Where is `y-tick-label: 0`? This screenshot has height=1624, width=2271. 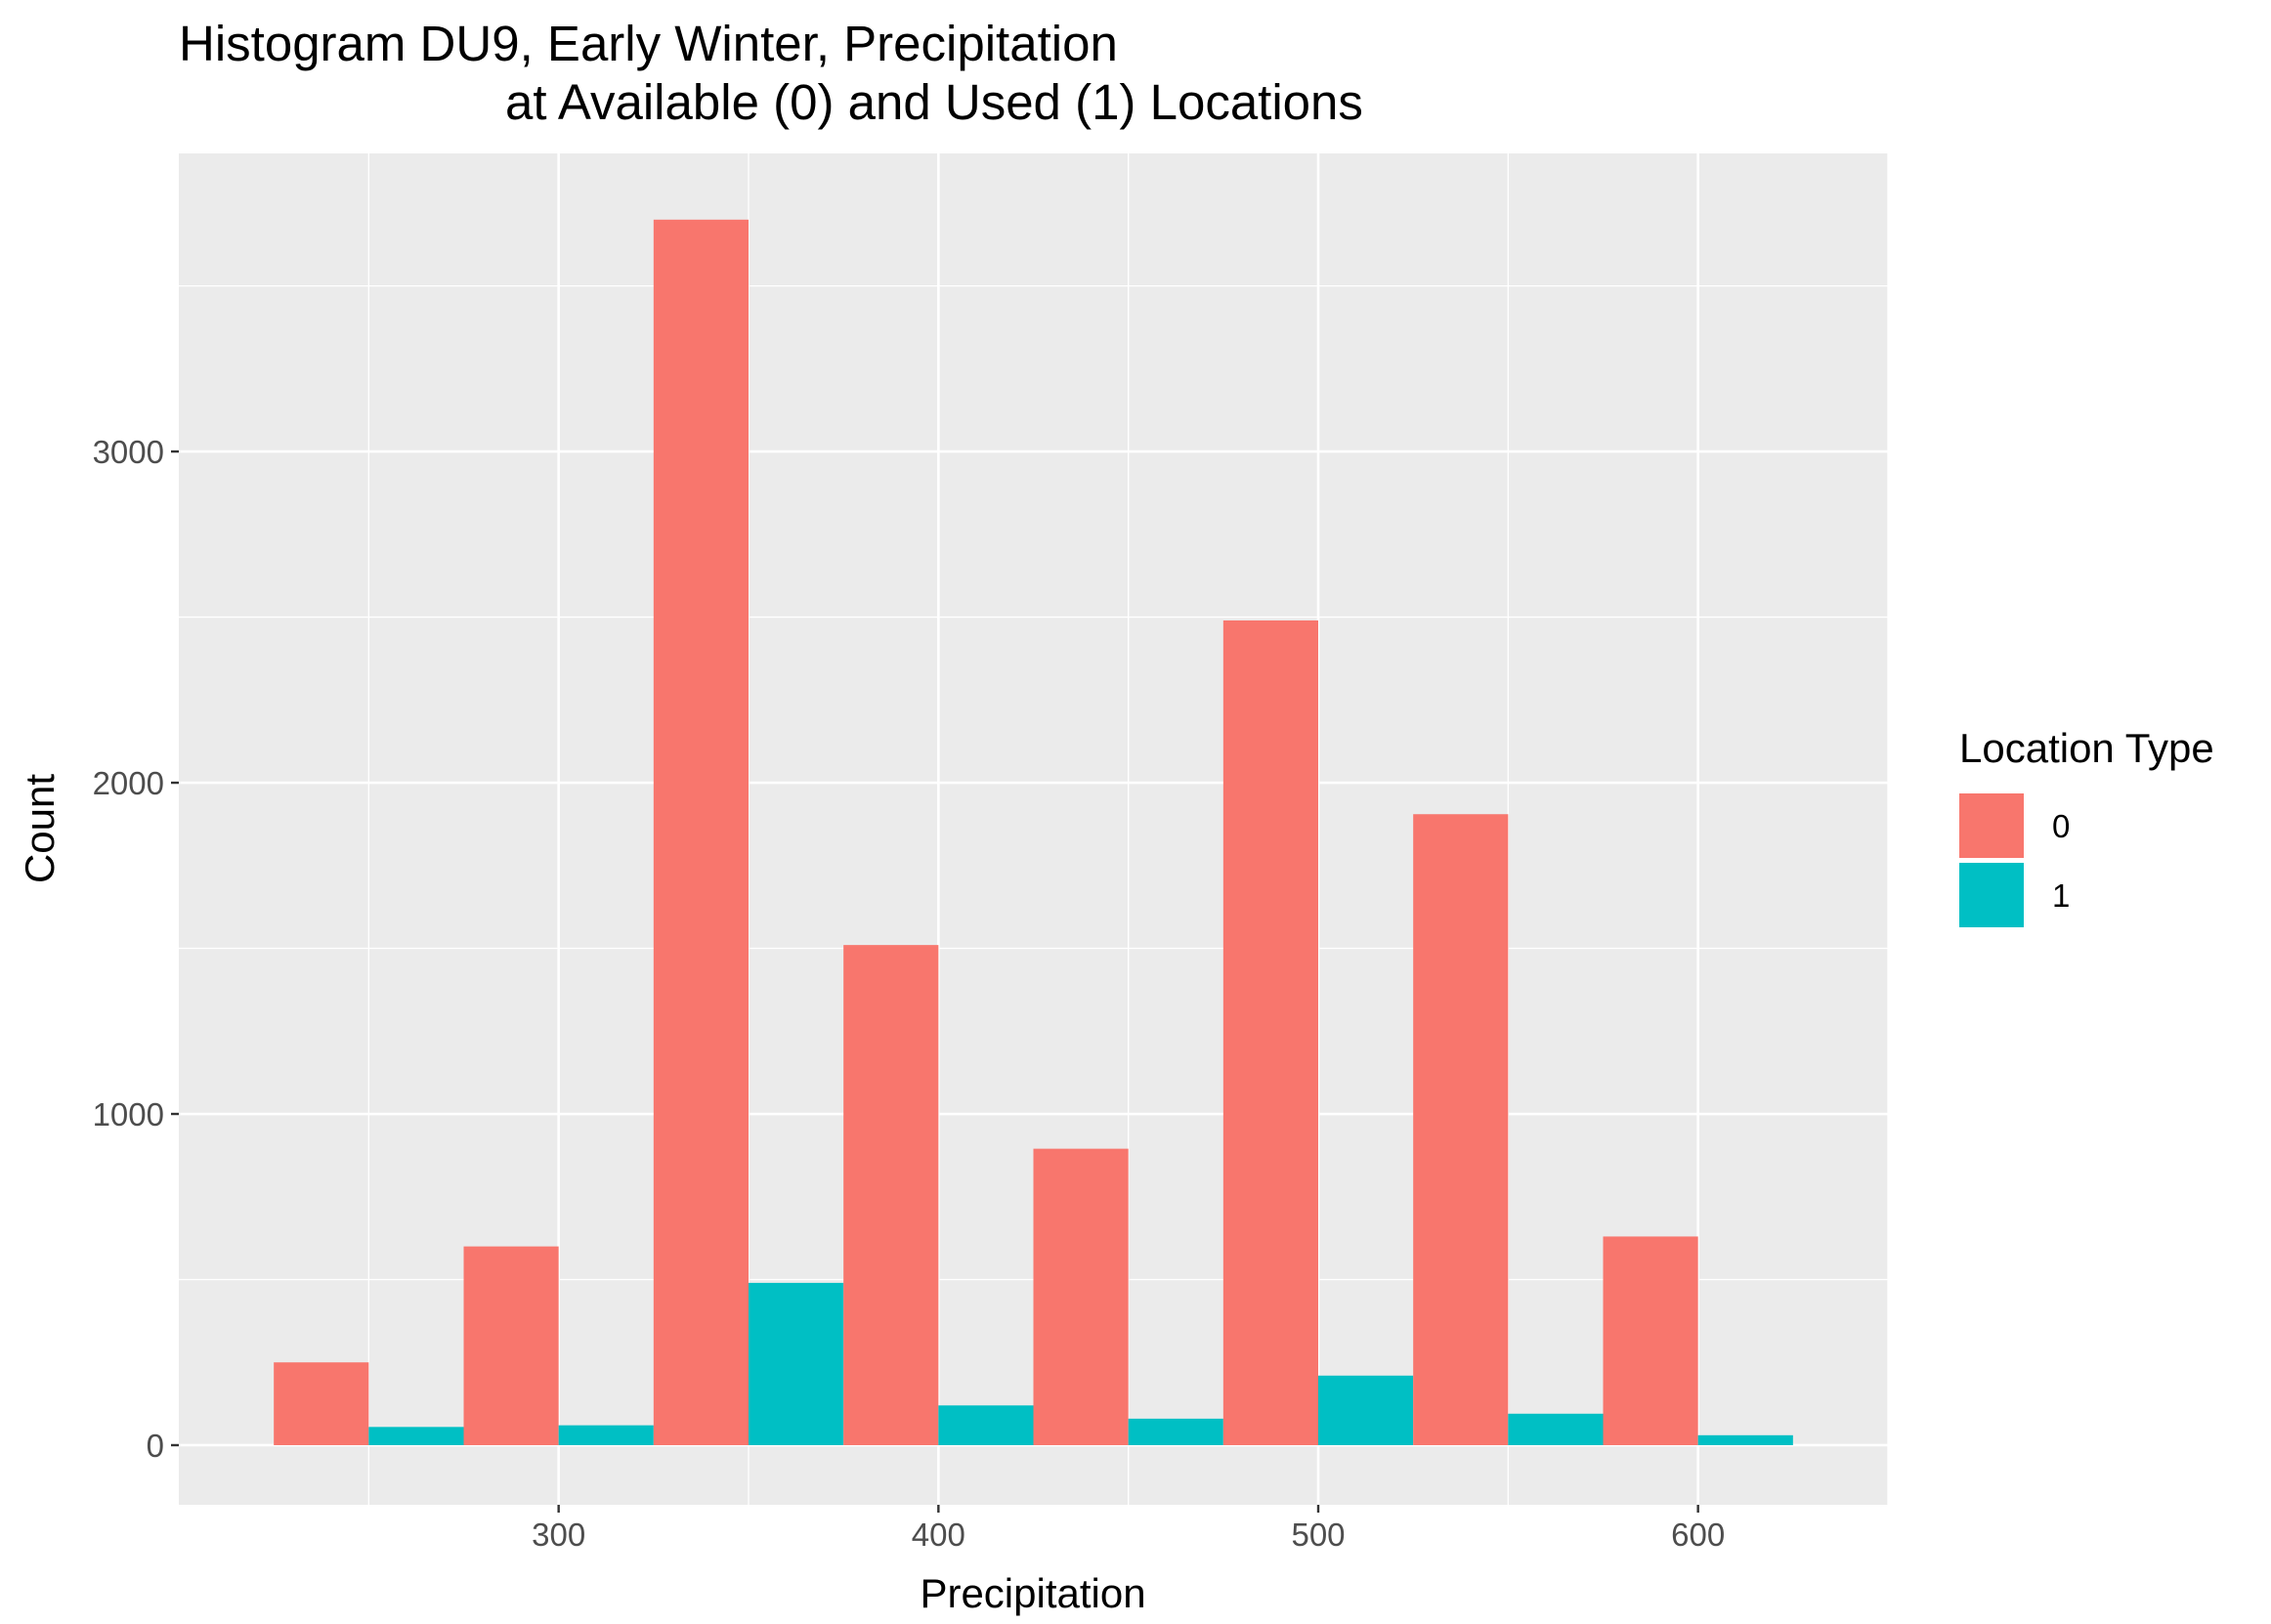 y-tick-label: 0 is located at coordinates (155, 1446).